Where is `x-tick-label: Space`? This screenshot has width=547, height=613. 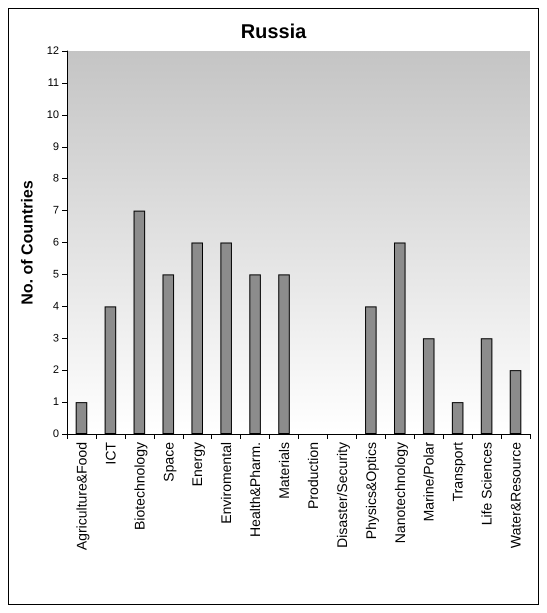 x-tick-label: Space is located at coordinates (168, 462).